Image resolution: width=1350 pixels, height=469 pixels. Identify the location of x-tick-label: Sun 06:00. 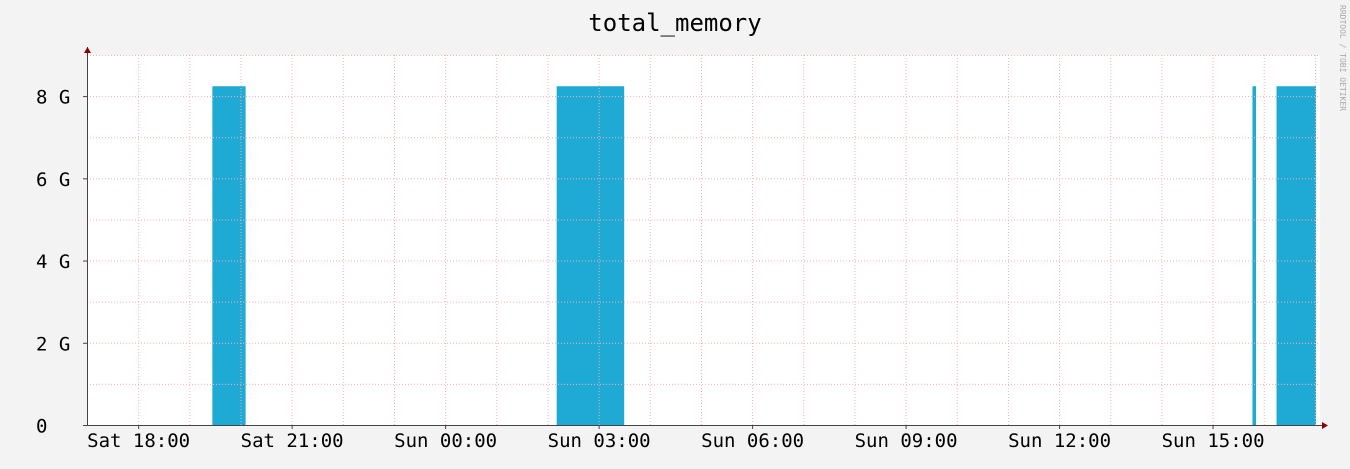
(752, 441).